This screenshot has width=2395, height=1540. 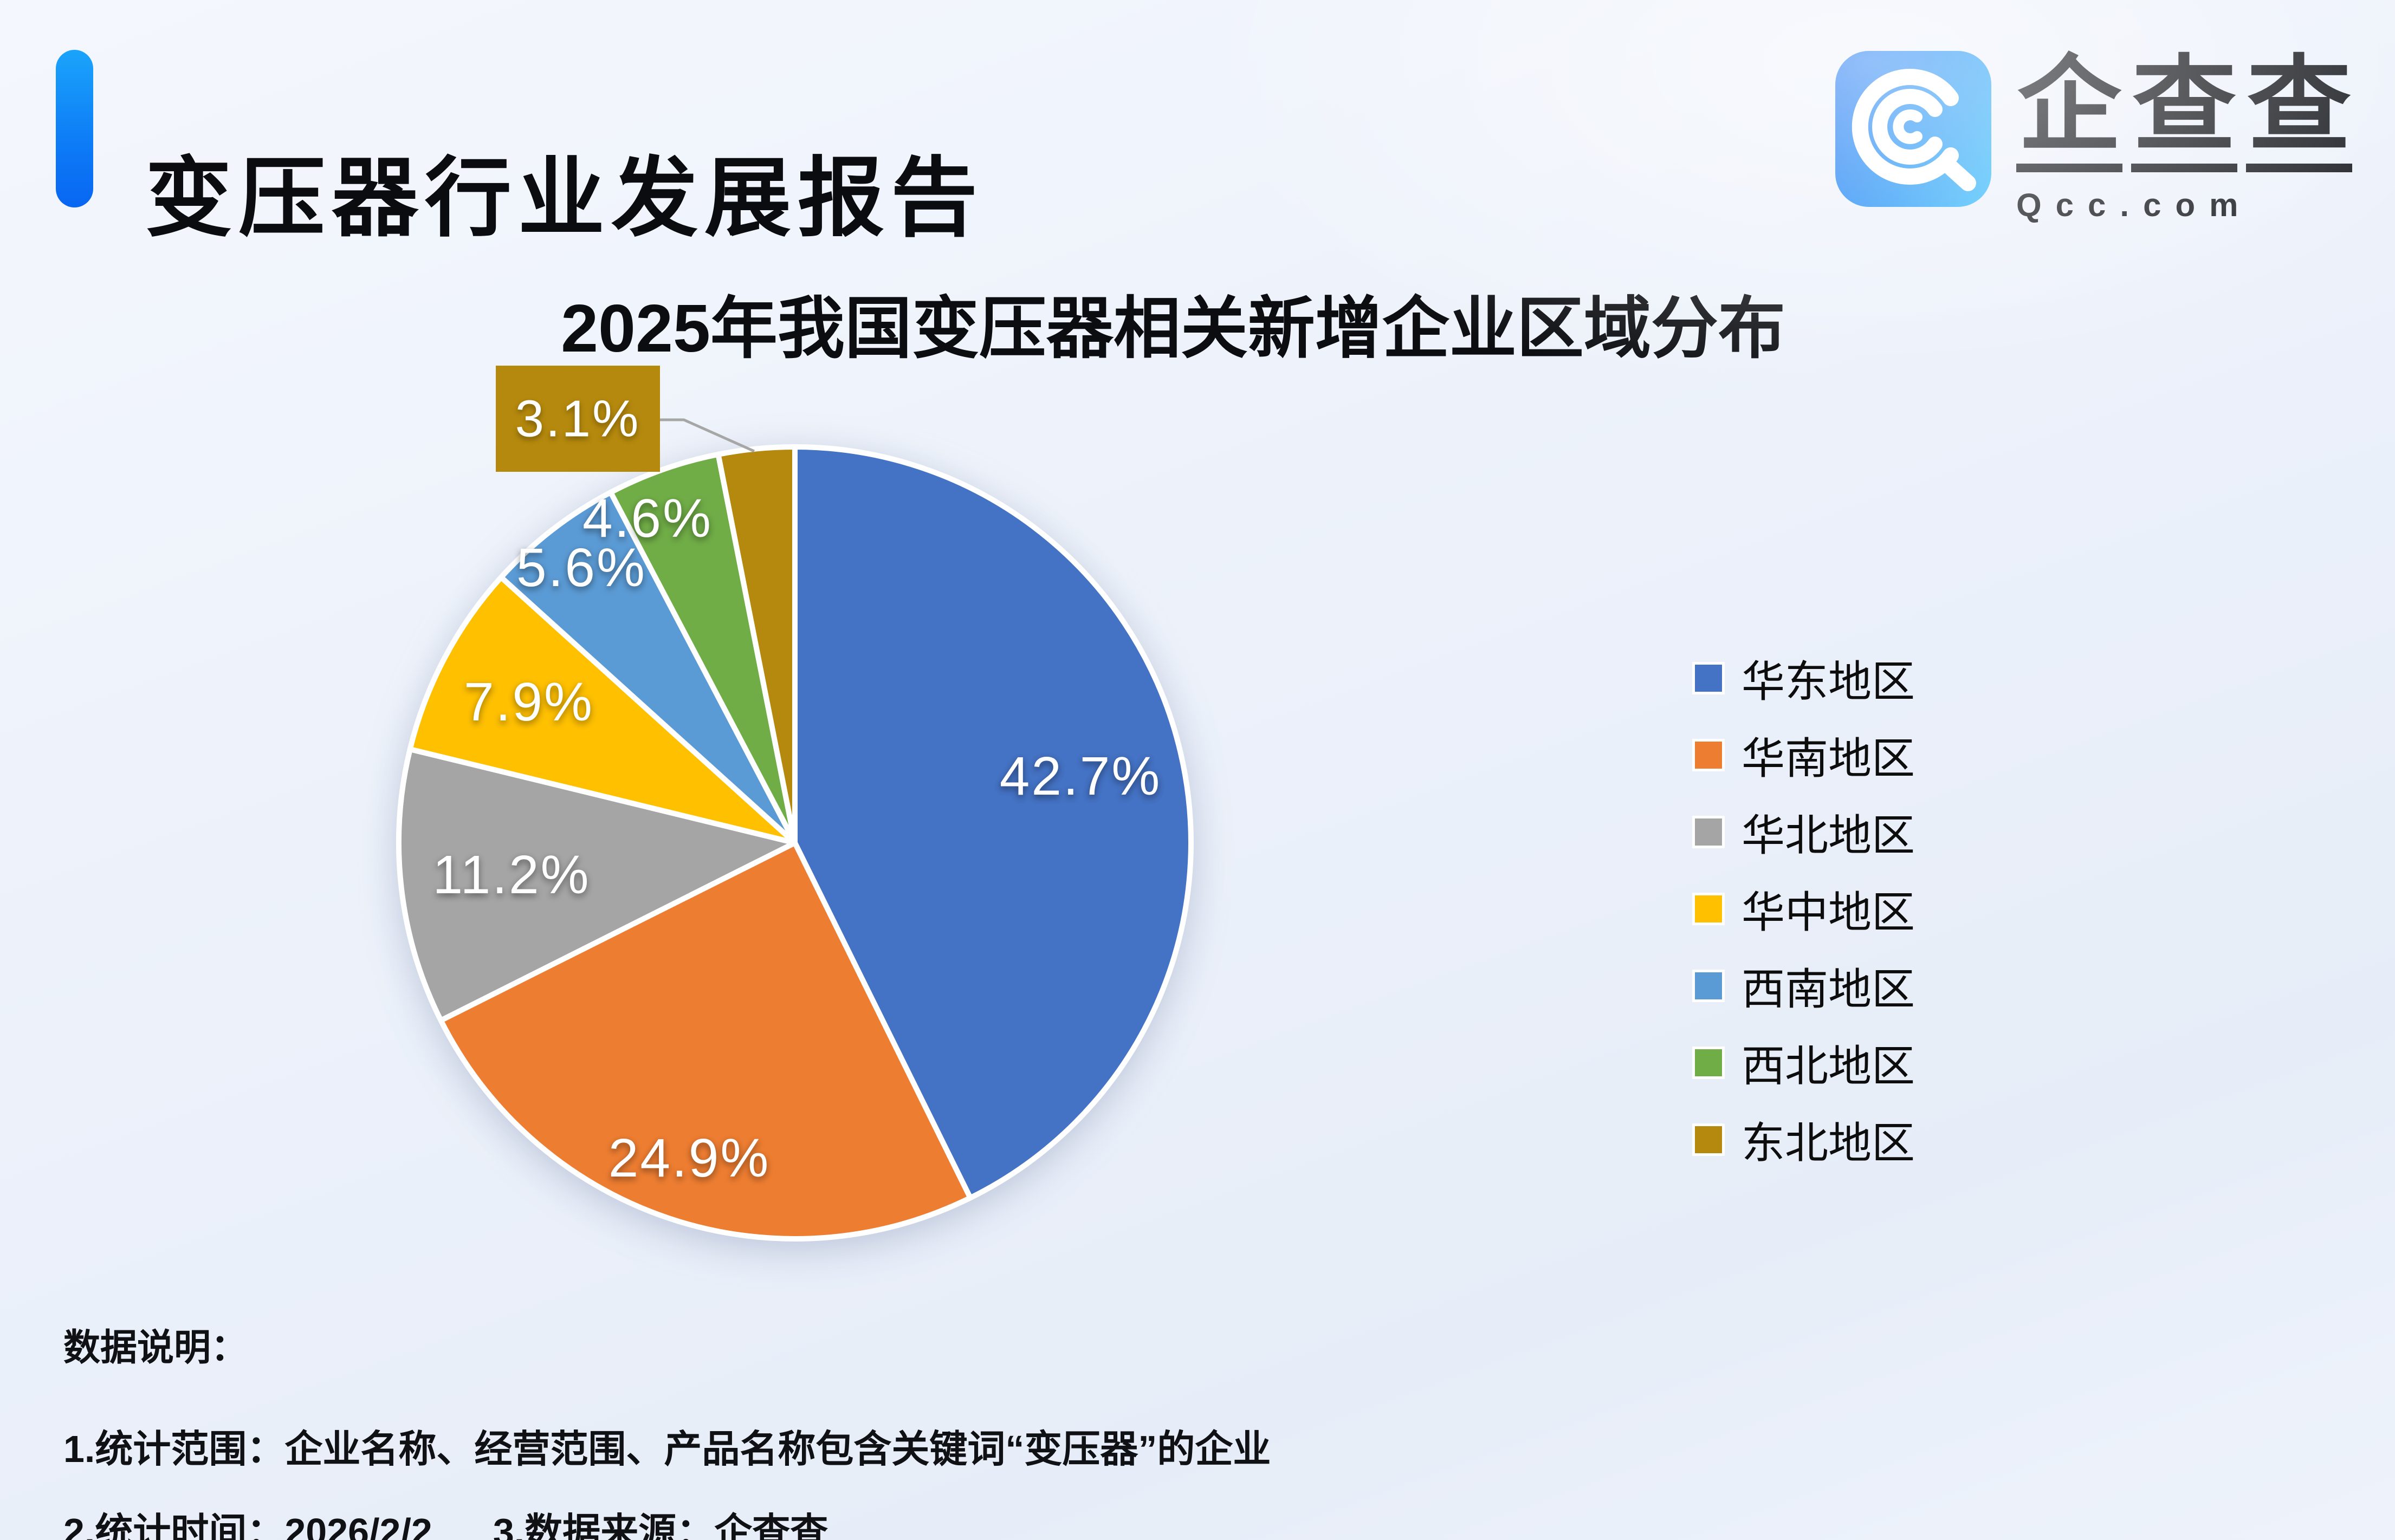 What do you see at coordinates (1173, 328) in the screenshot?
I see `chart-title: 2025年我国变压器相关新增企业区域分布` at bounding box center [1173, 328].